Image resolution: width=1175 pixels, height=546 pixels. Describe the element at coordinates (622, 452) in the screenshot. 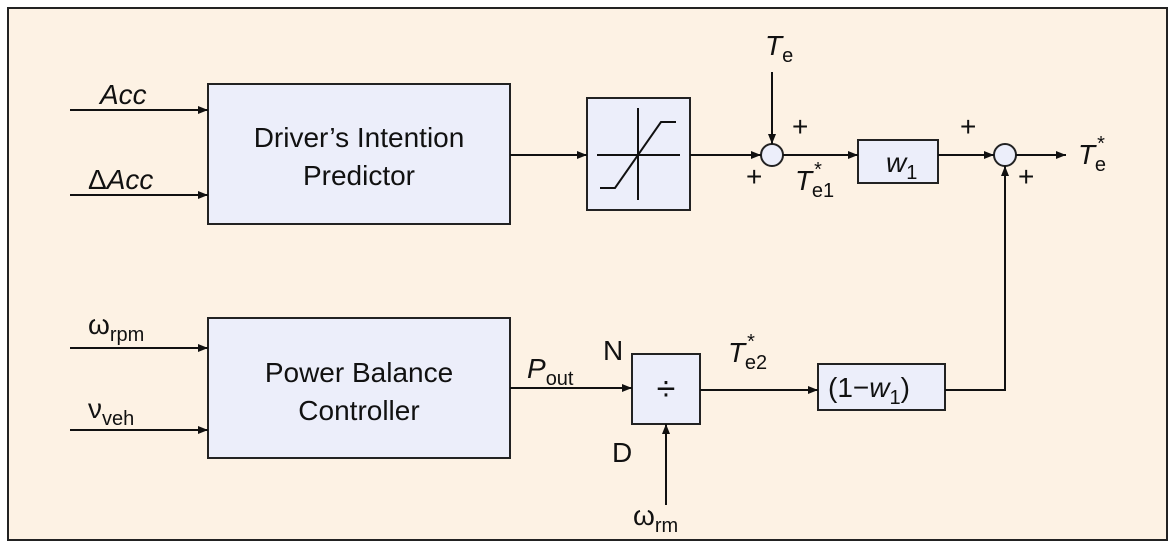

I see `signal-label: D` at that location.